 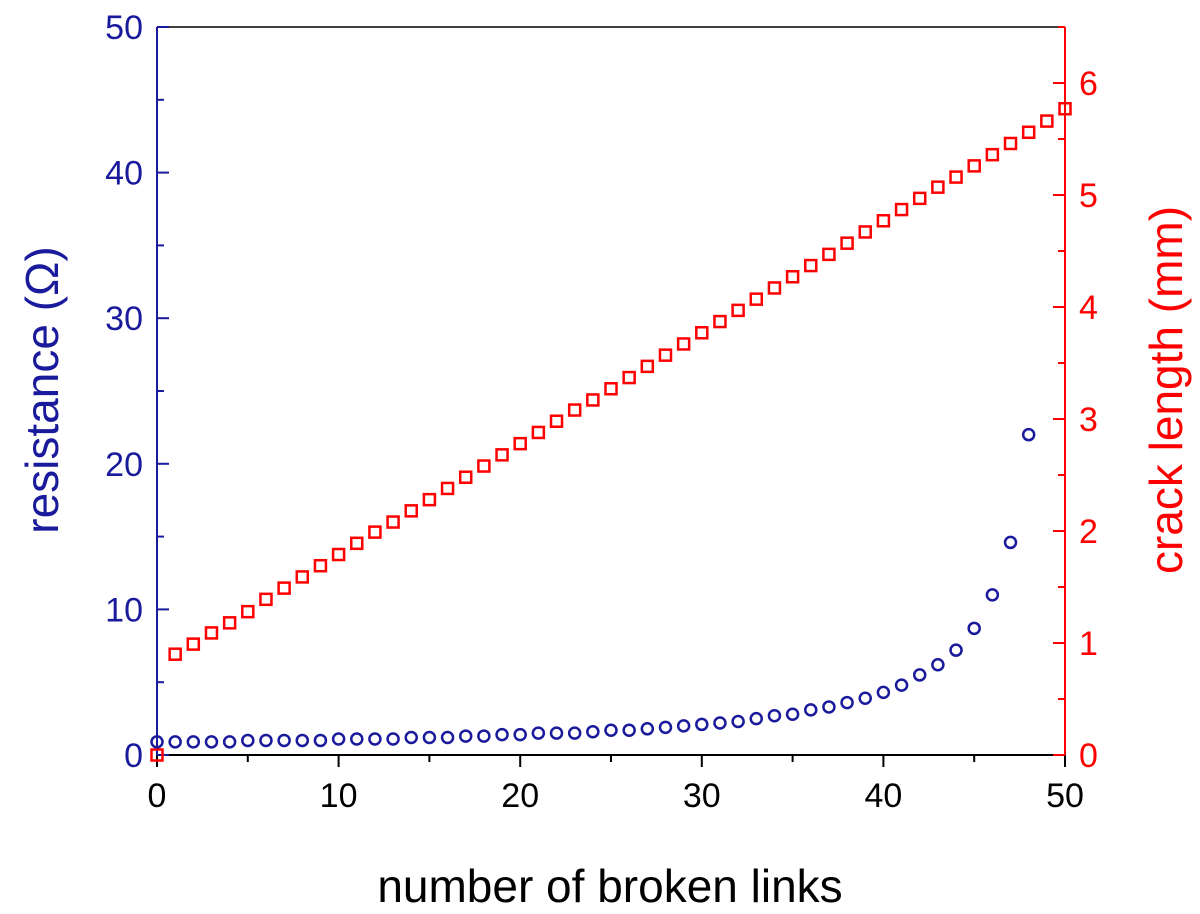 I want to click on right-y-tick-label: 3, so click(x=1088, y=420).